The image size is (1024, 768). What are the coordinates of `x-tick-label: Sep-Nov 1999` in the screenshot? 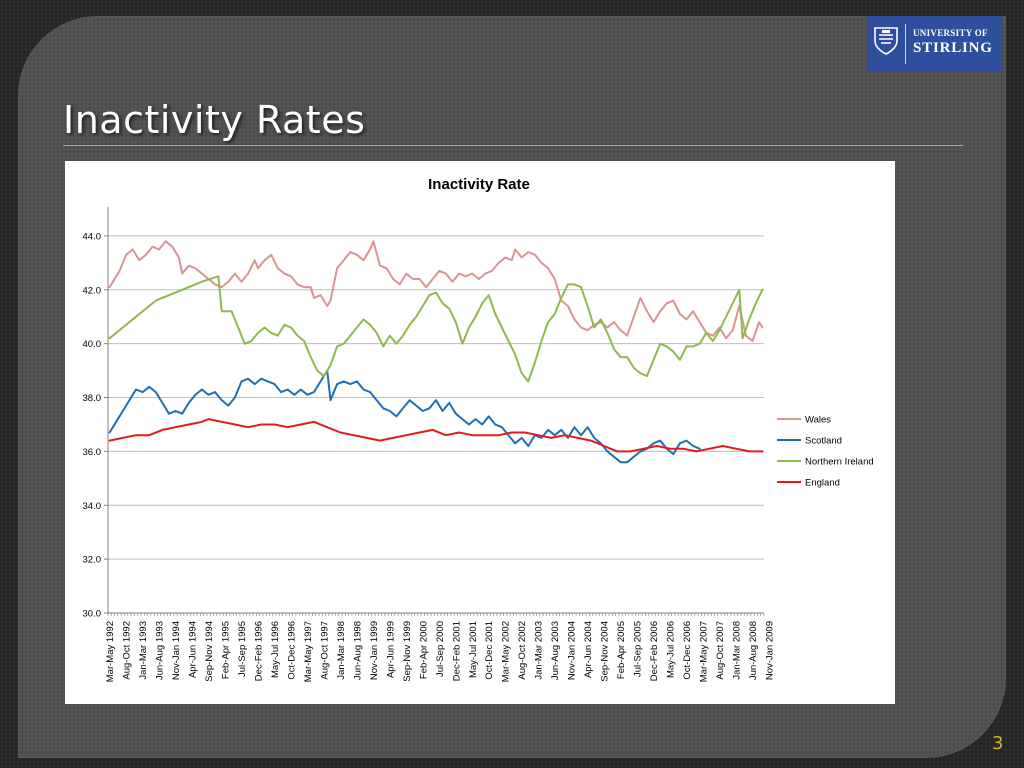 It's located at (407, 651).